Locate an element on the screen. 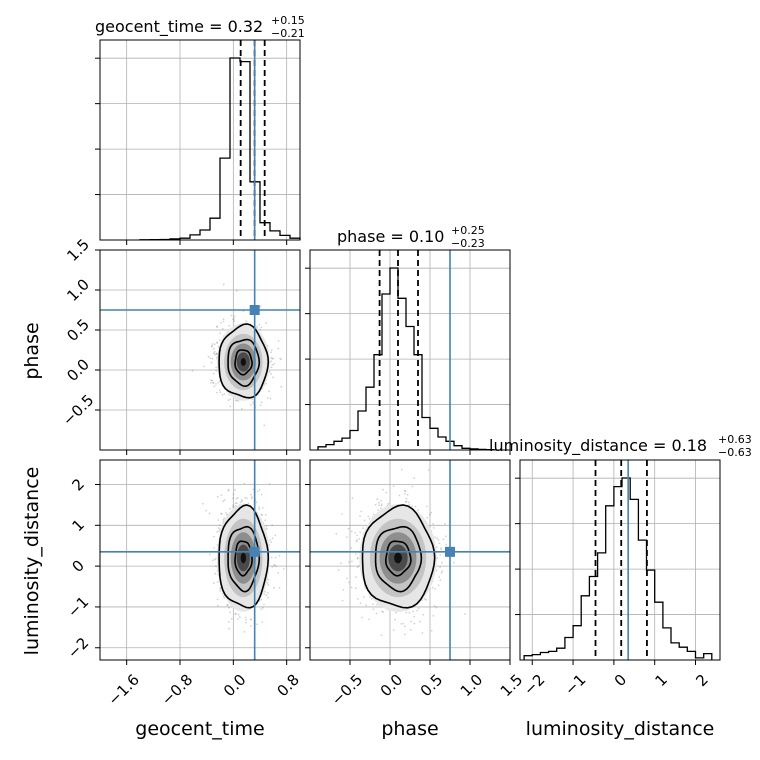  truth-marker is located at coordinates (450, 551).